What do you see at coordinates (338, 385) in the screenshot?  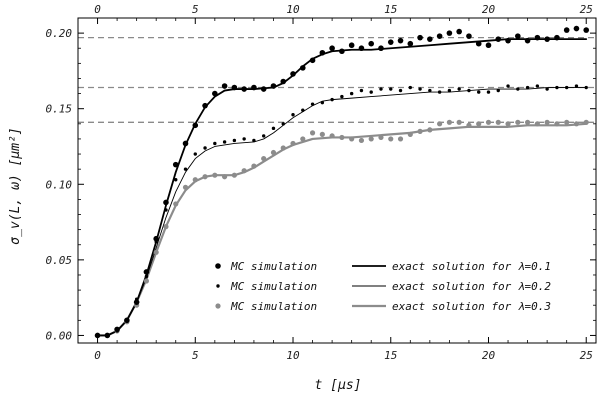 I see `x-axis-label: t [μs]` at bounding box center [338, 385].